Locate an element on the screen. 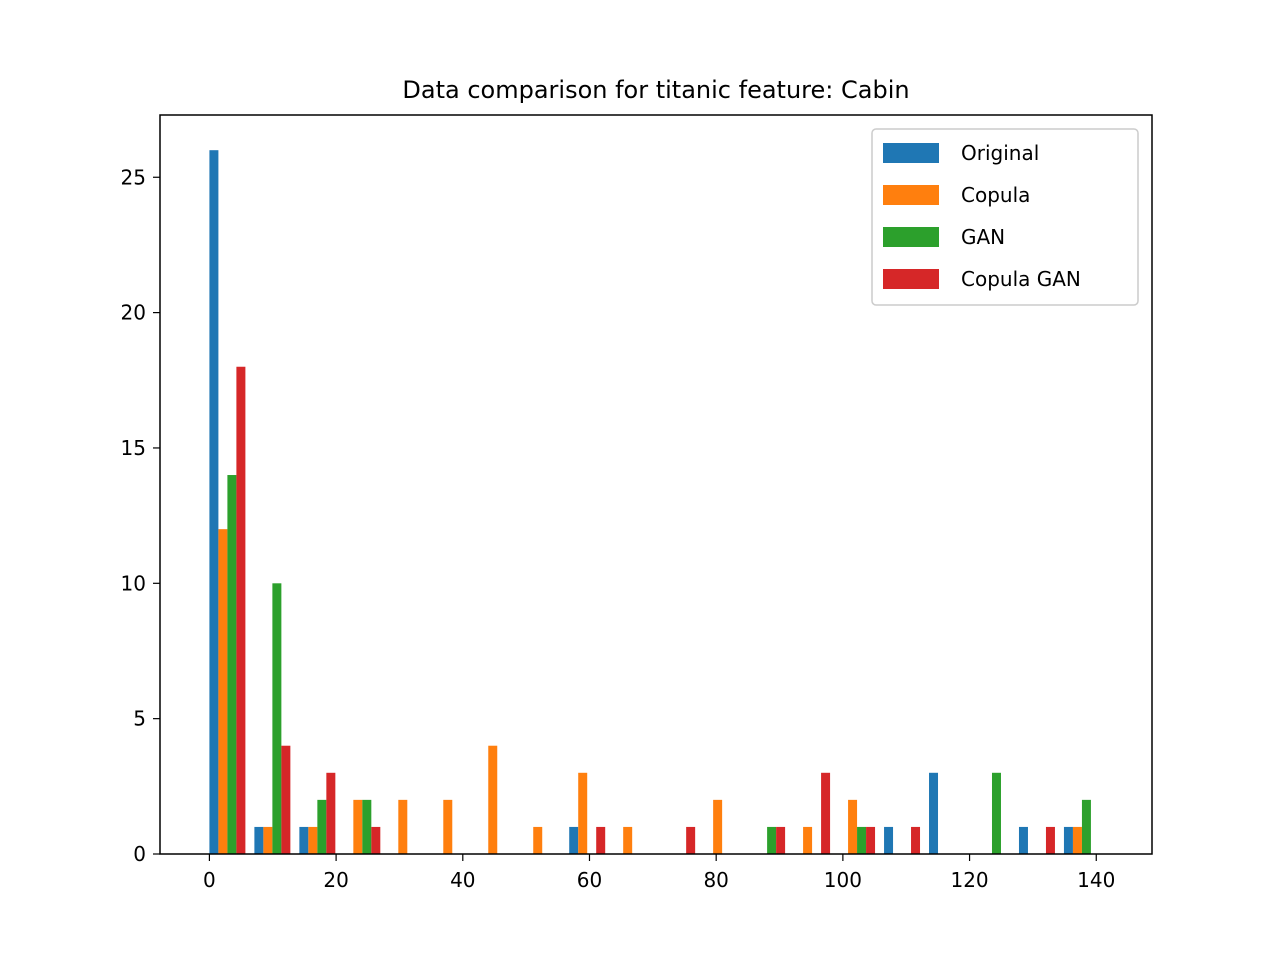  legend: Original Copula GAN Copula GAN is located at coordinates (1005, 217).